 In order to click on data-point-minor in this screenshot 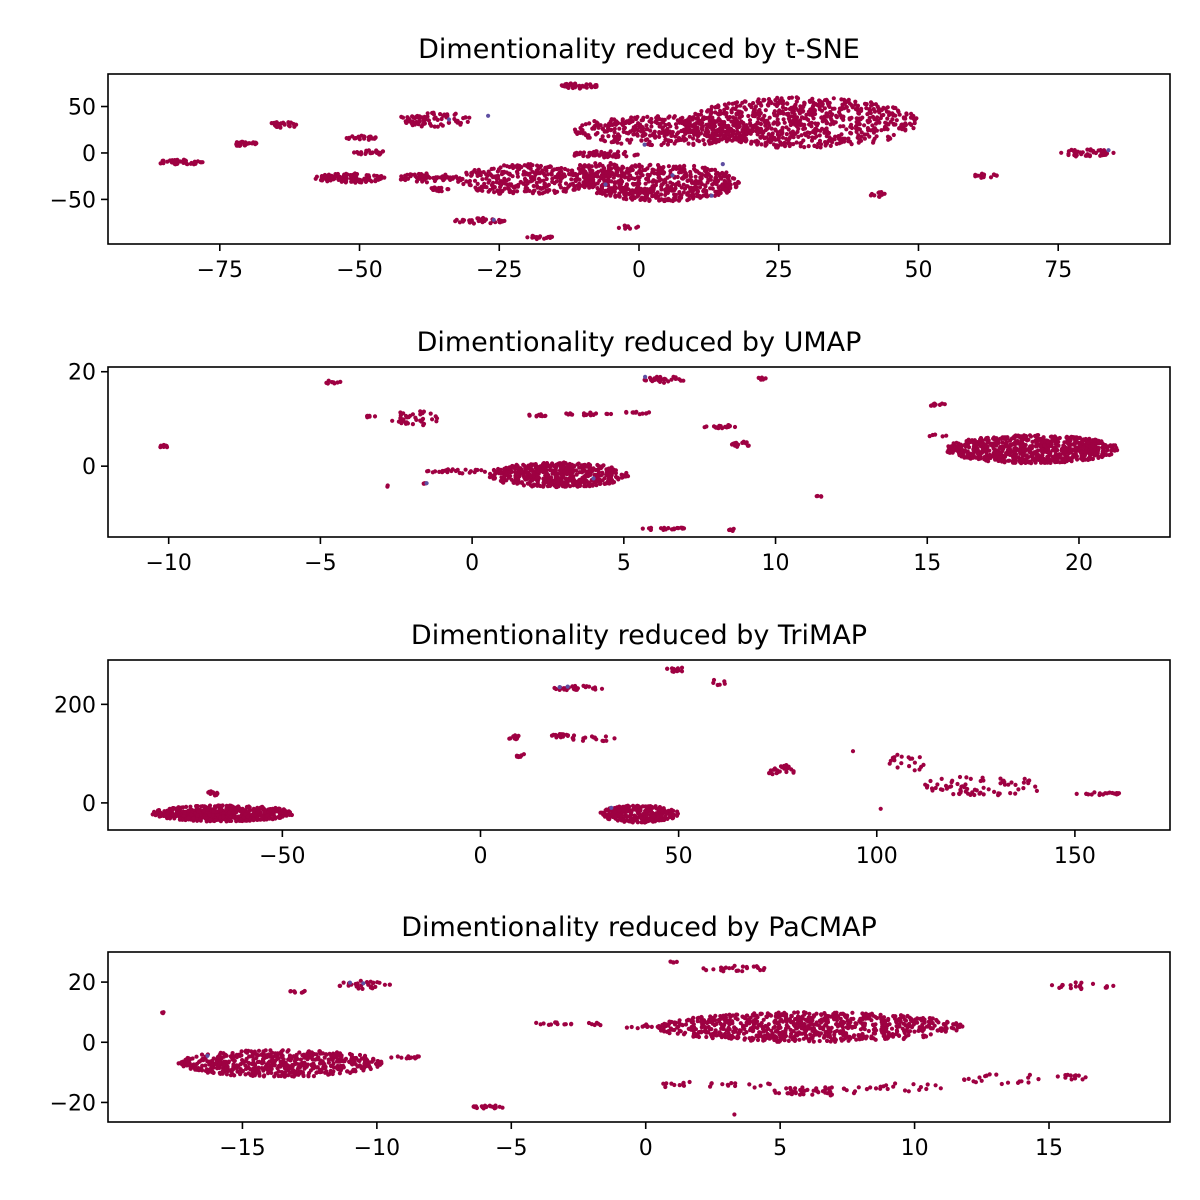, I will do `click(449, 119)`.